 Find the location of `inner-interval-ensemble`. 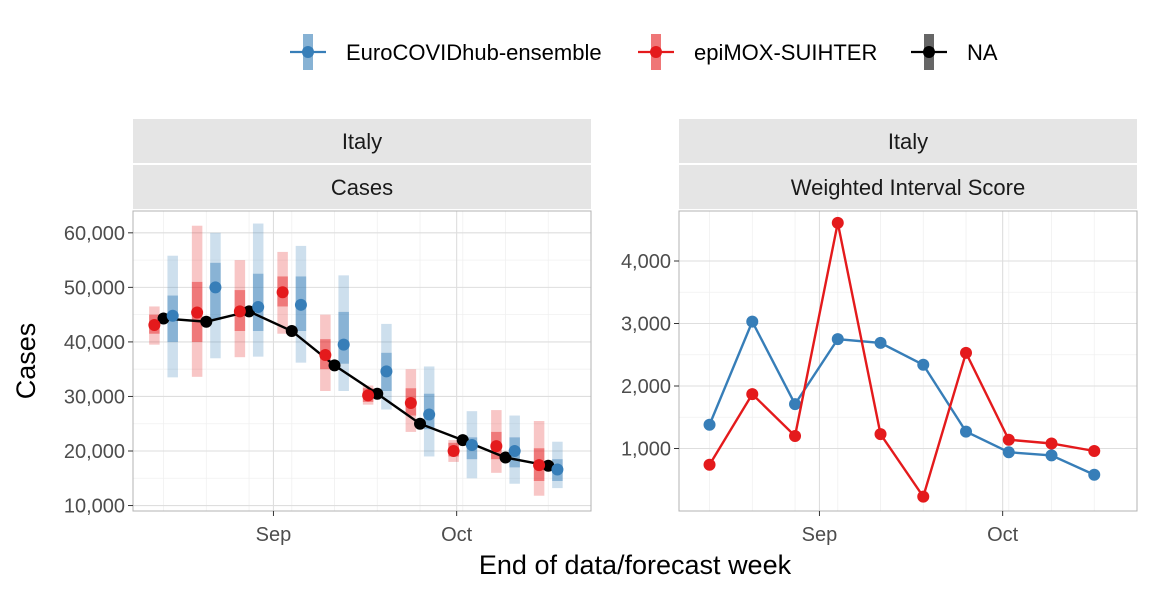

inner-interval-ensemble is located at coordinates (343, 337).